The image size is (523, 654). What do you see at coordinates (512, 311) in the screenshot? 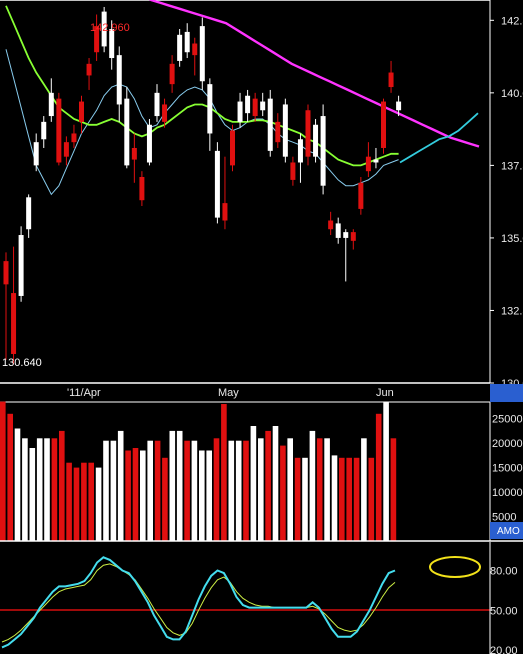
I see `price-tick-label: 132.500` at bounding box center [512, 311].